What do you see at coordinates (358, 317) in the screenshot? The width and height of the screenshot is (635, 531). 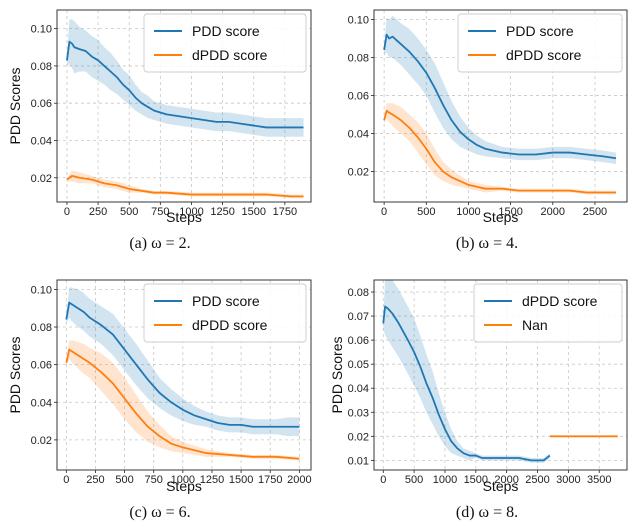 I see `y-tick-label: 0.07` at bounding box center [358, 317].